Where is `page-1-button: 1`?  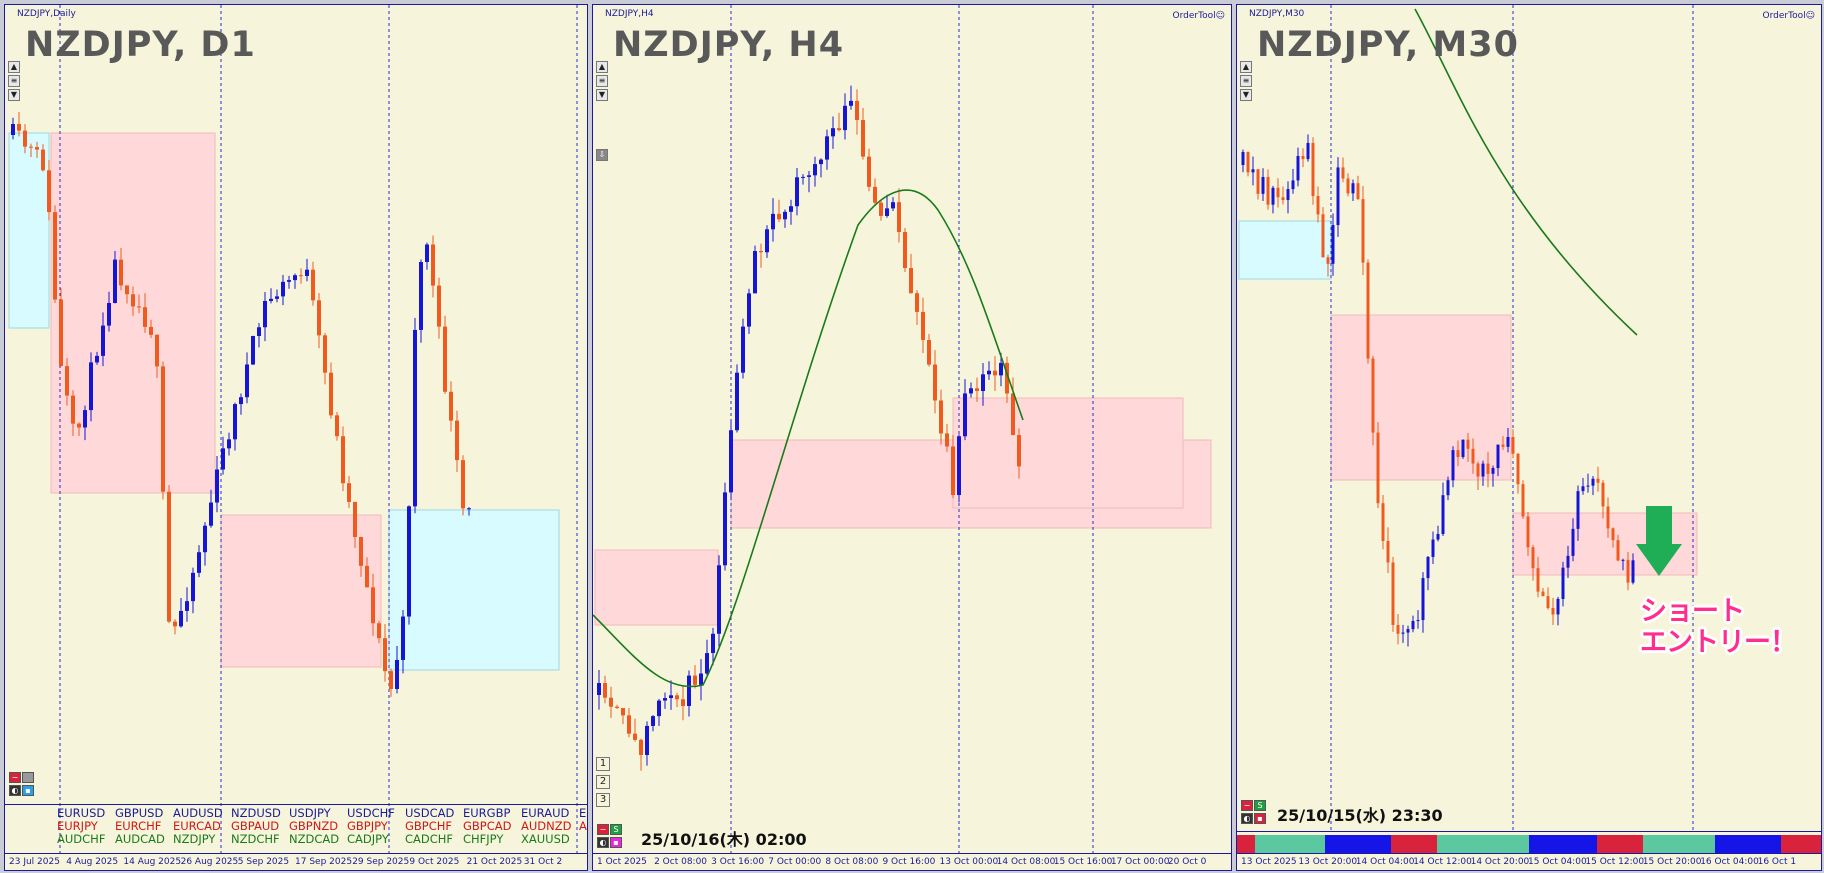
page-1-button: 1 is located at coordinates (603, 764).